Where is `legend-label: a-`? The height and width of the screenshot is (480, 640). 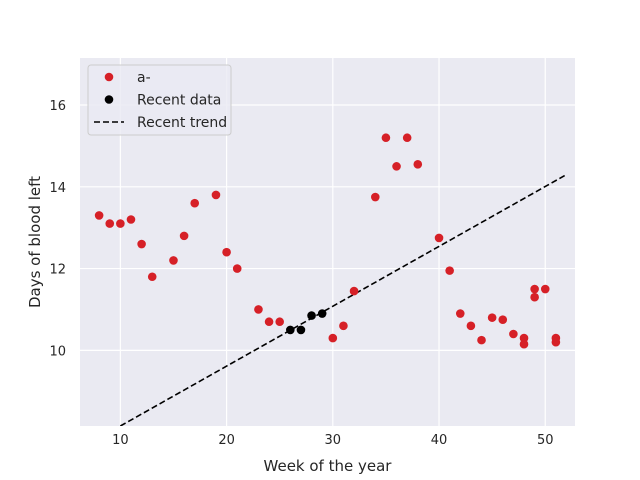
legend-label: a- is located at coordinates (144, 78).